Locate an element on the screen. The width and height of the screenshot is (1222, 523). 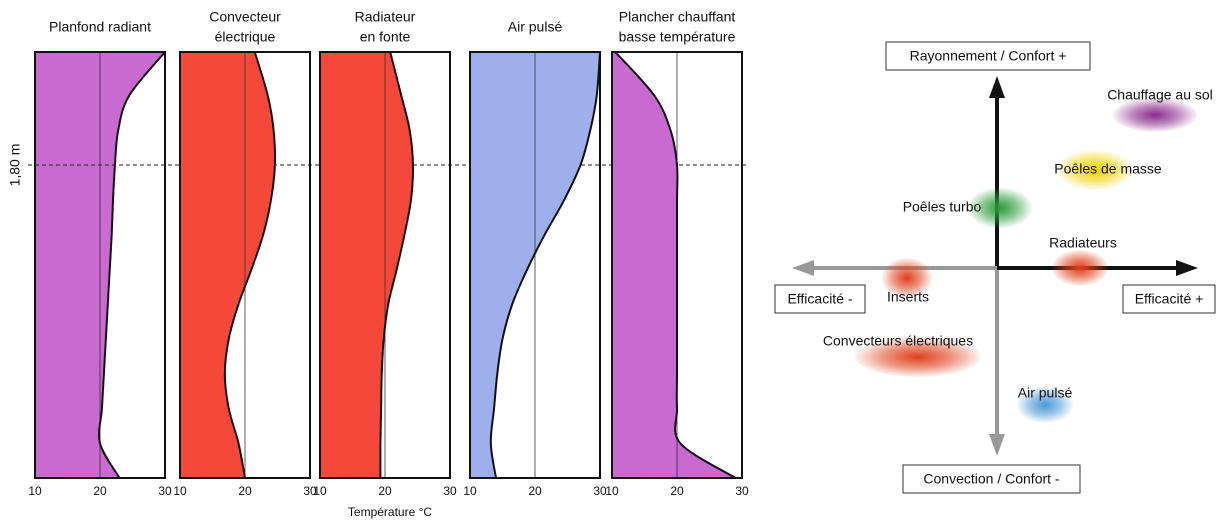
panel-title: Convecteur is located at coordinates (245, 17).